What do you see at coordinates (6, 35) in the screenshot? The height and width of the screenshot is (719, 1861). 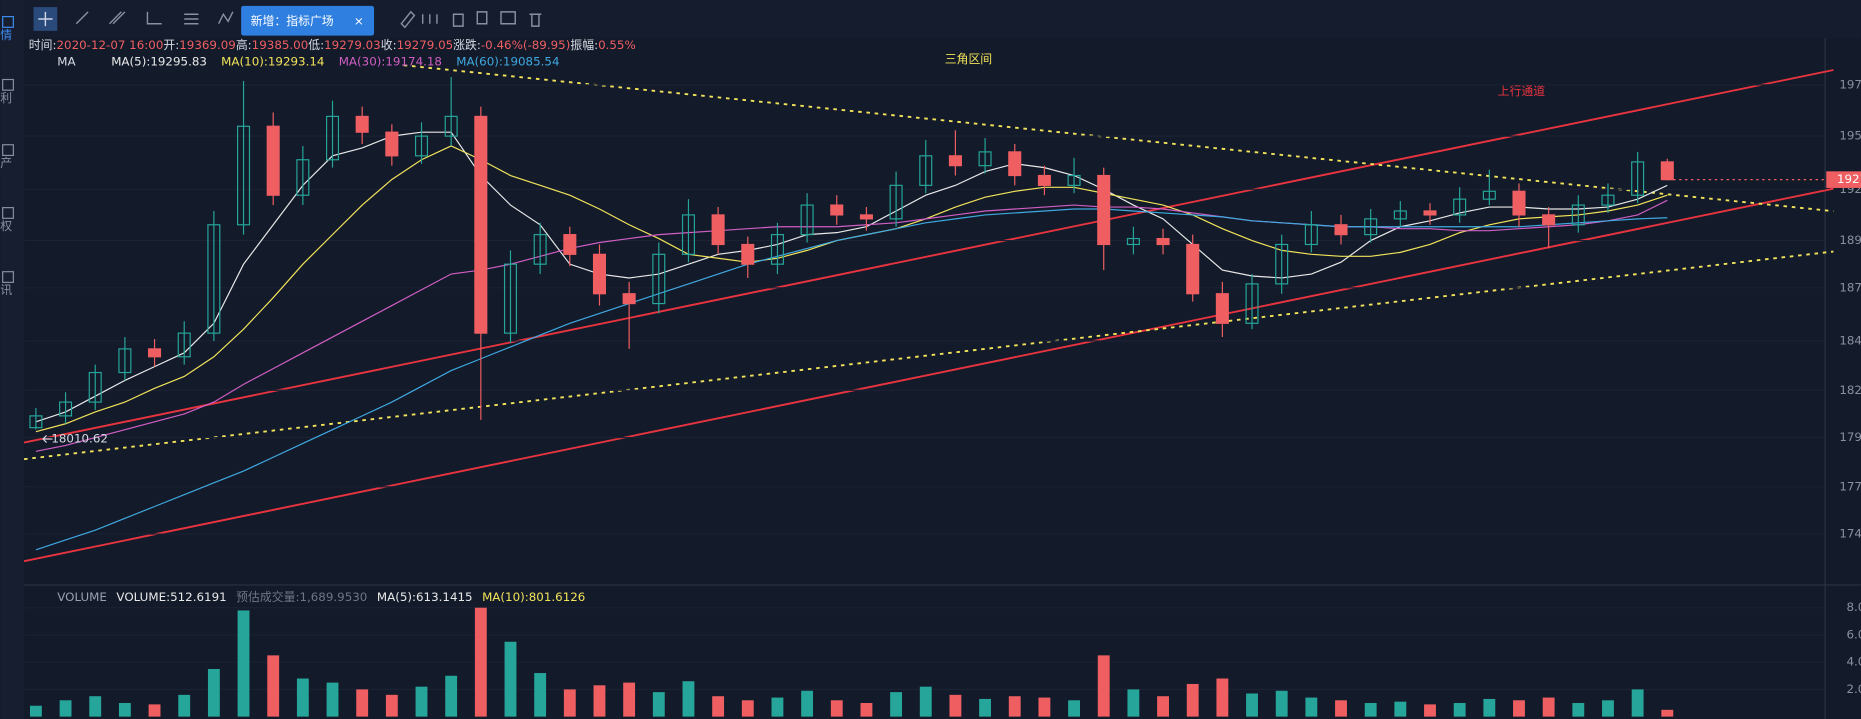 I see `sidebar-label: 情` at bounding box center [6, 35].